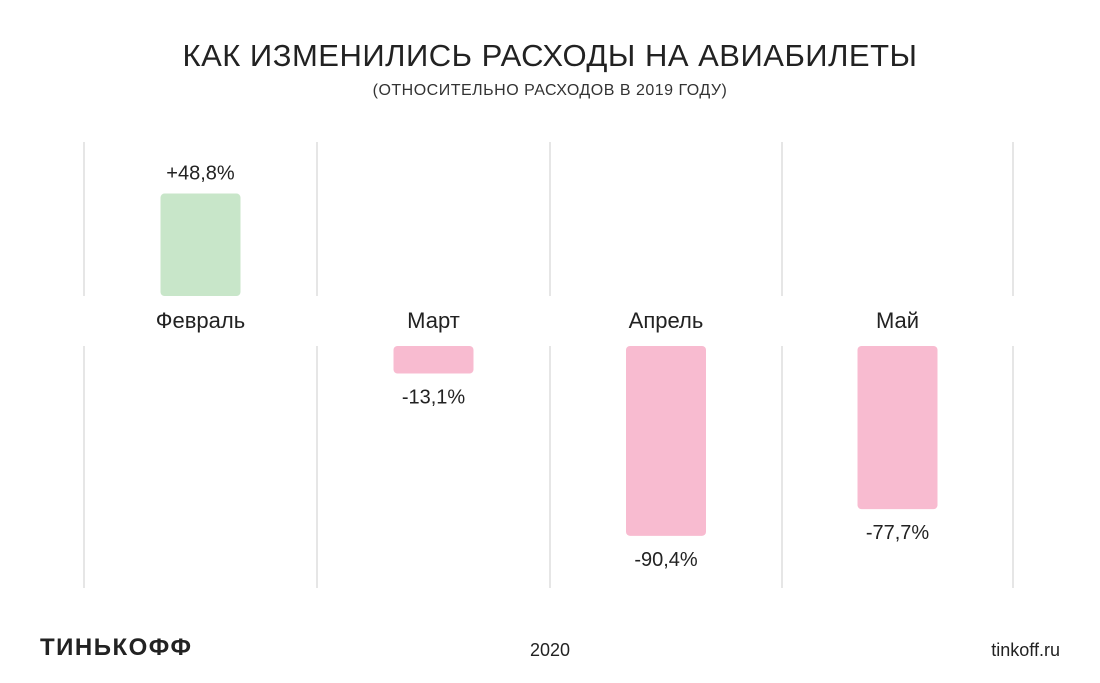 The width and height of the screenshot is (1100, 683). I want to click on footer-site-link: tinkoff.ru, so click(1025, 650).